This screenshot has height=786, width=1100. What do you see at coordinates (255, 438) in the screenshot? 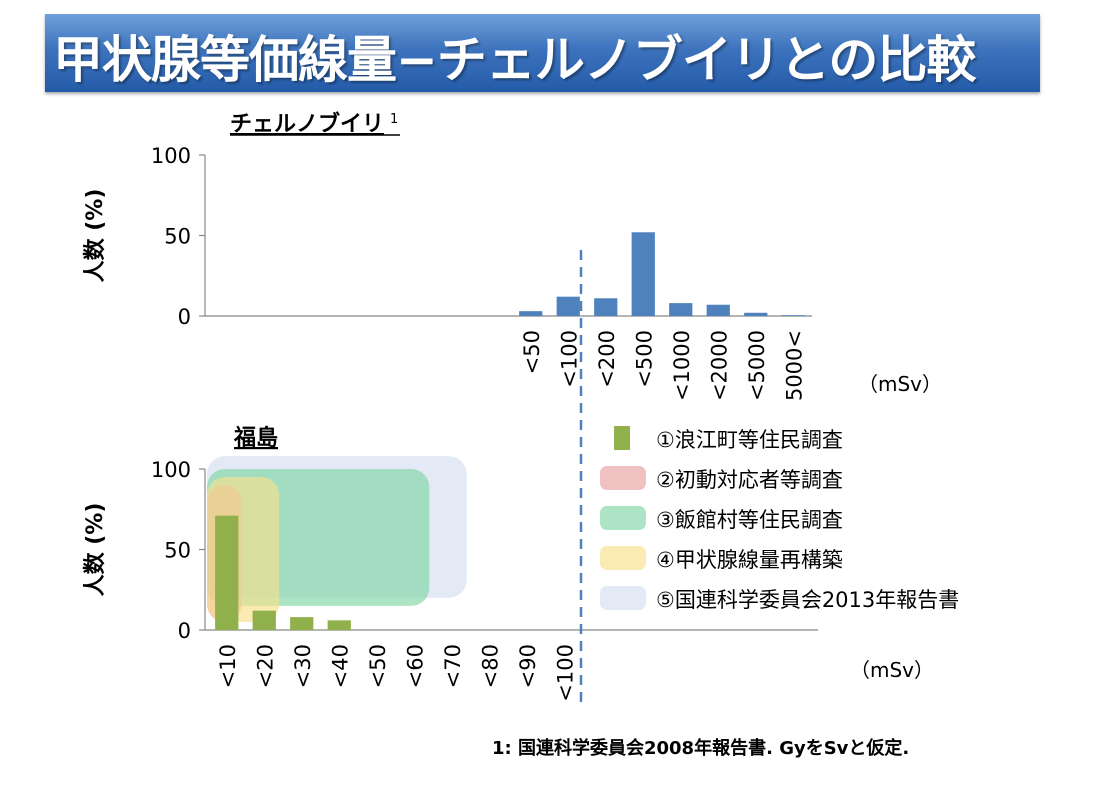
I see `fukushima-title: 福島` at bounding box center [255, 438].